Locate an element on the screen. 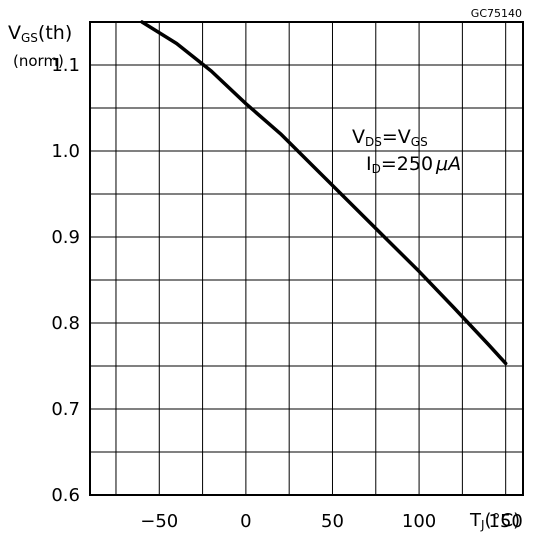 Image resolution: width=533 pixels, height=534 pixels. y-tick-label: 0.6 is located at coordinates (65, 495).